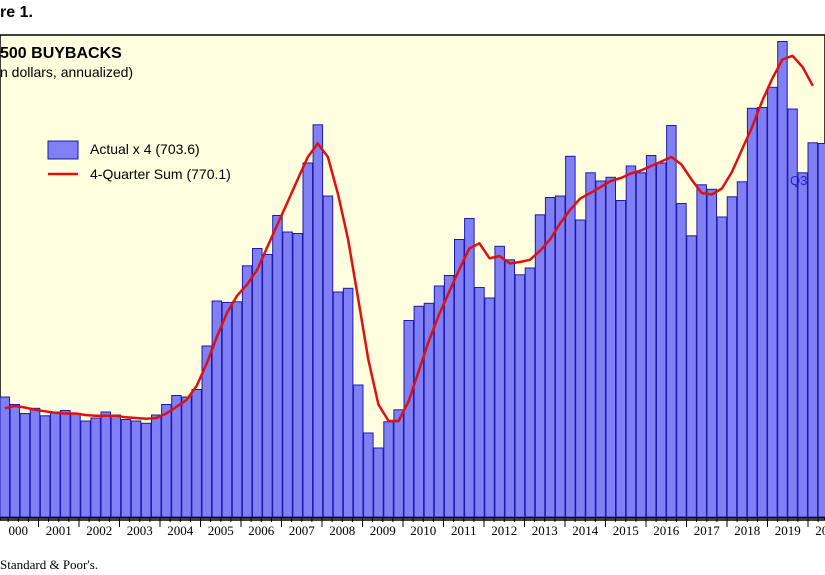 This screenshot has height=575, width=825. I want to click on x-tick-label: 2005, so click(221, 530).